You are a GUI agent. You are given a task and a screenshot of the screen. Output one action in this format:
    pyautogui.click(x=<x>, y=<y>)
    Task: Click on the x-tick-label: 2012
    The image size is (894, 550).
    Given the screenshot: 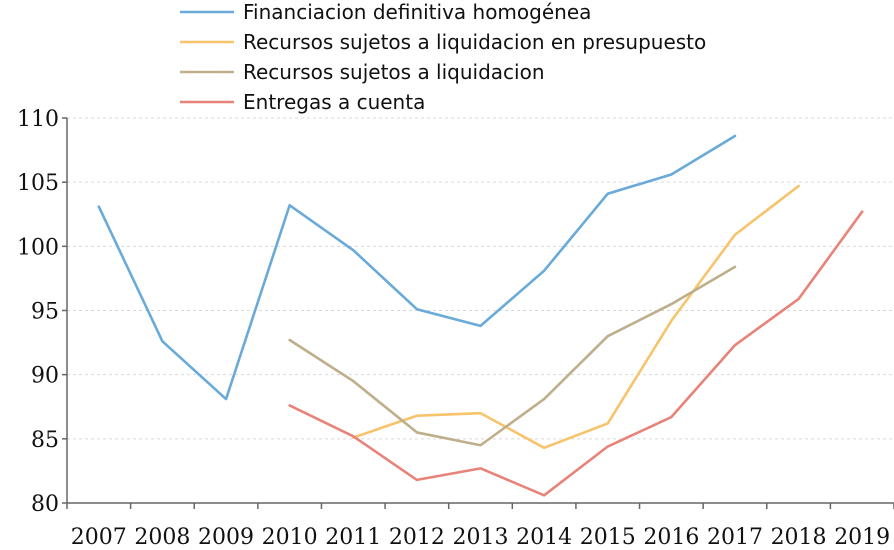 What is the action you would take?
    pyautogui.click(x=417, y=537)
    